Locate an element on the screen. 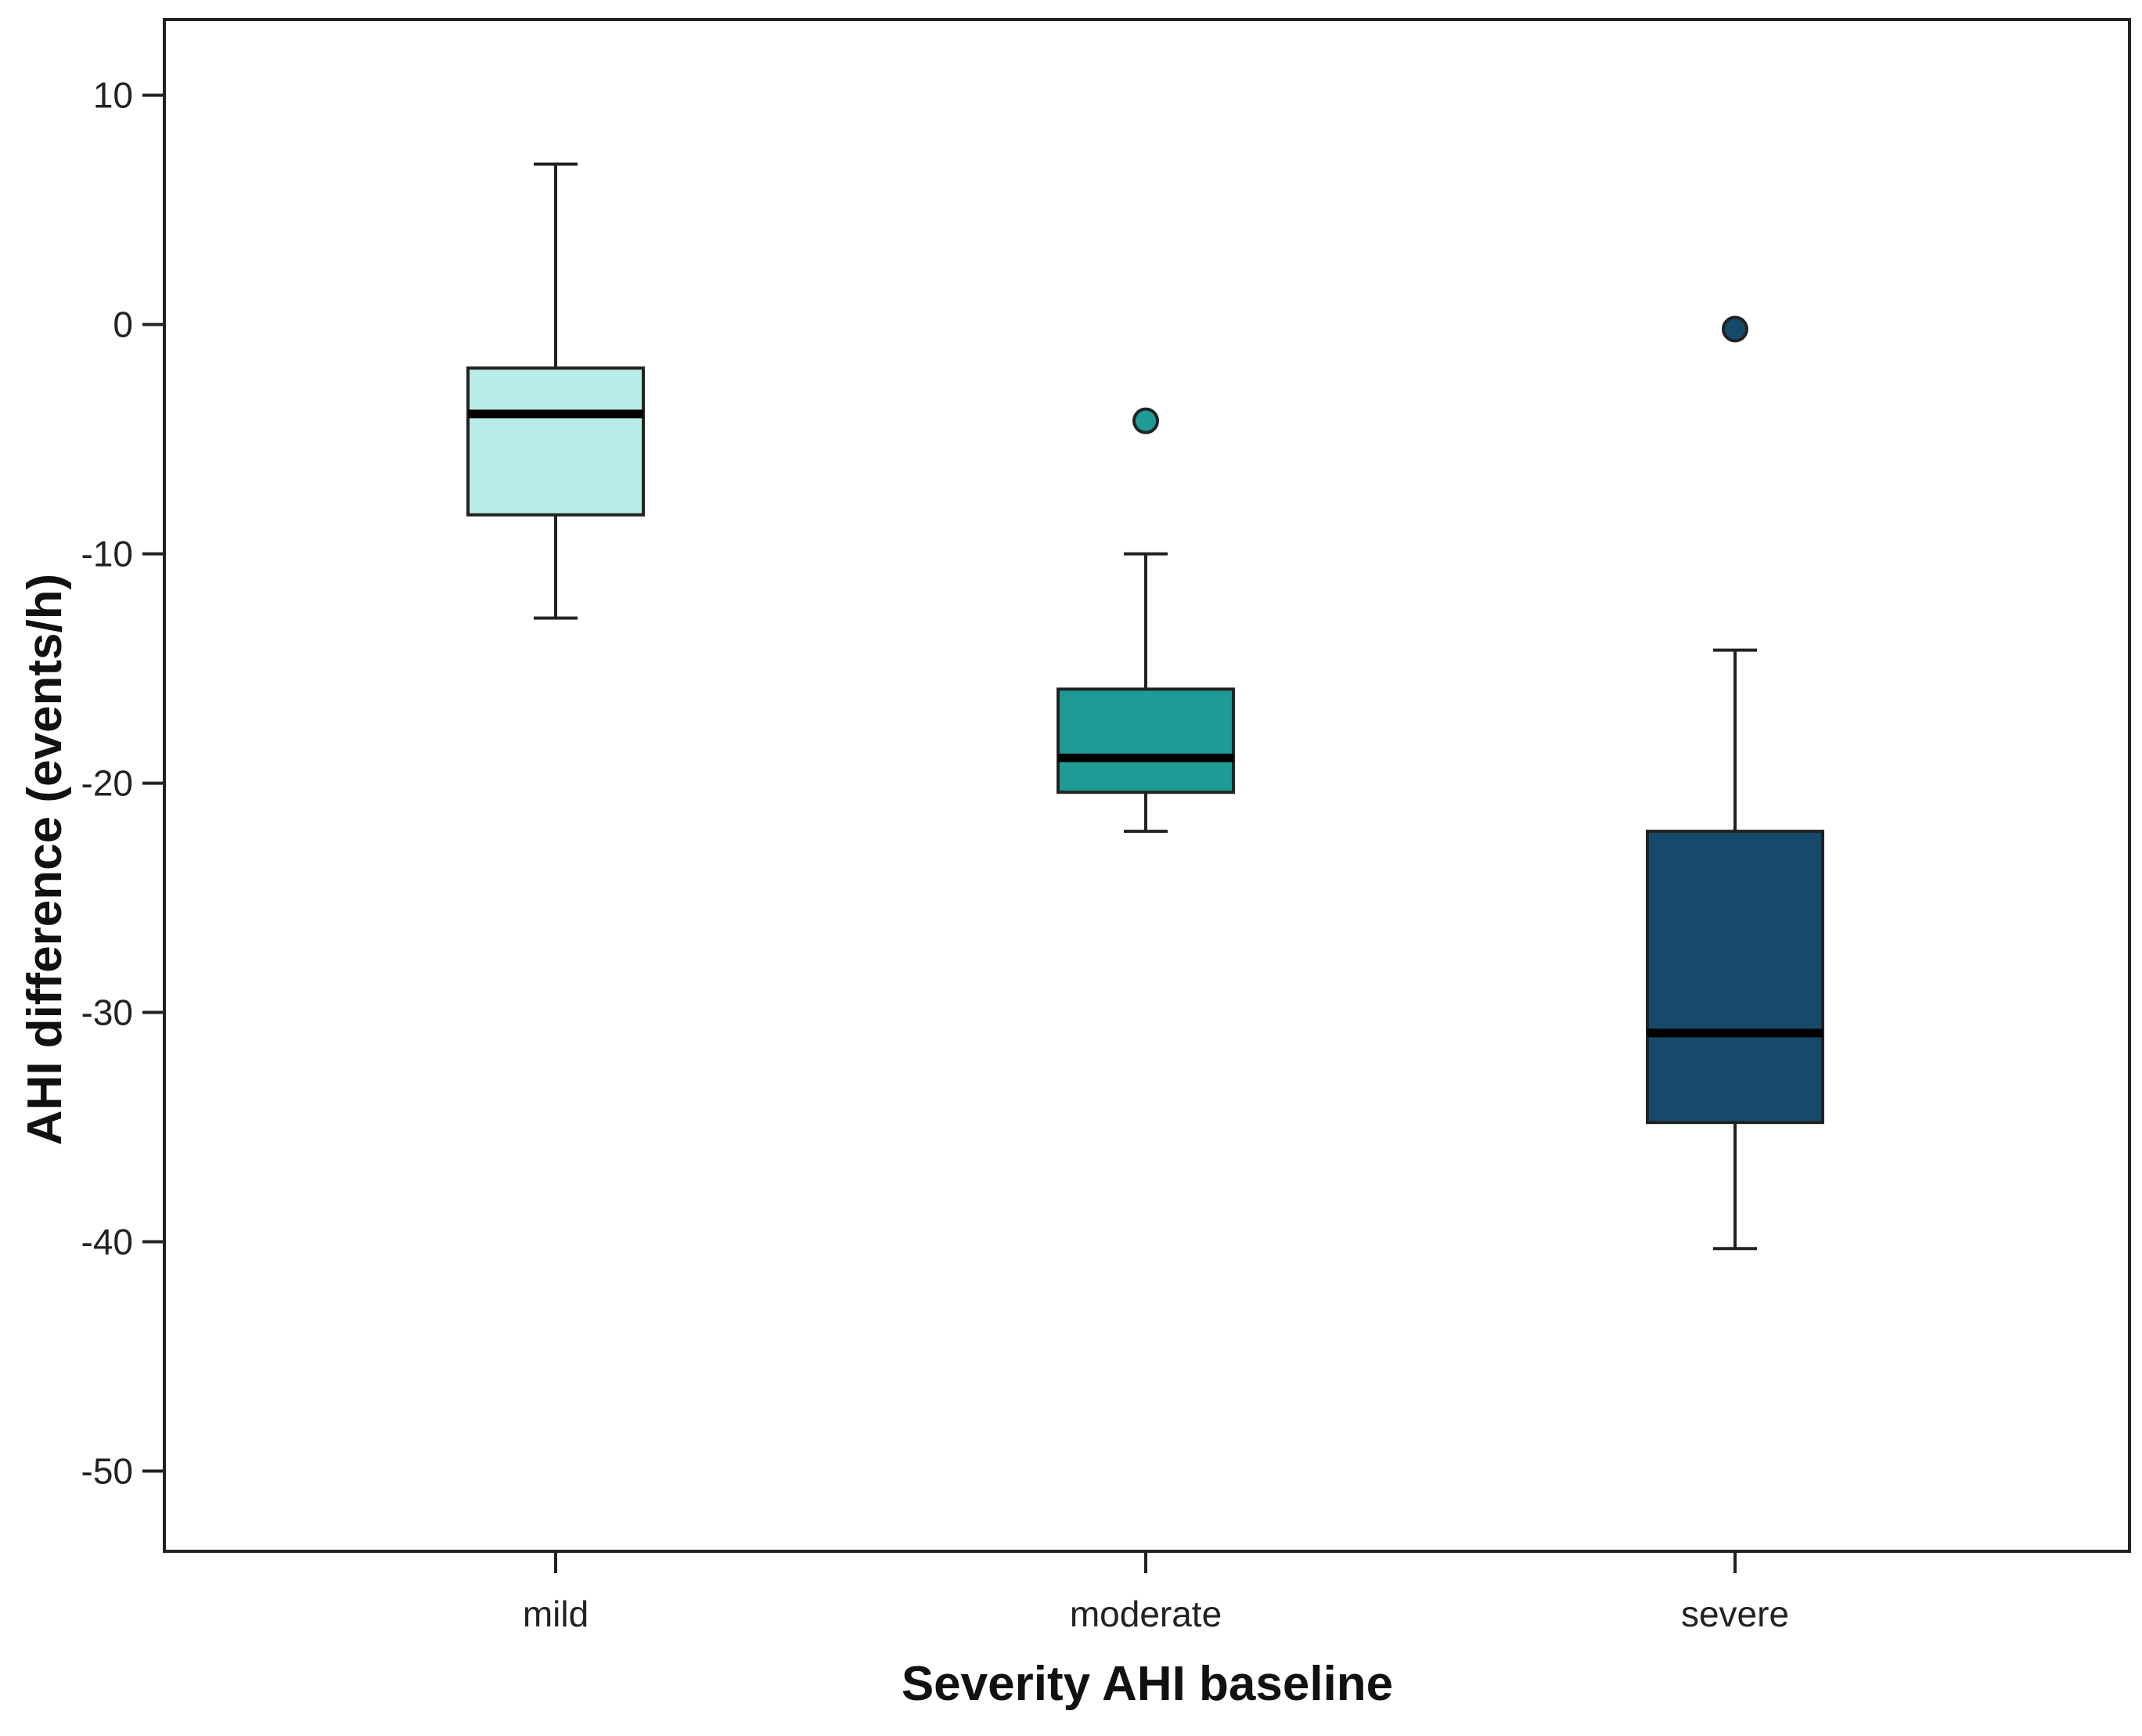 The width and height of the screenshot is (2142, 1736). y-axis: 10 0 -10 -20 -30 -40 -50 is located at coordinates (122, 783).